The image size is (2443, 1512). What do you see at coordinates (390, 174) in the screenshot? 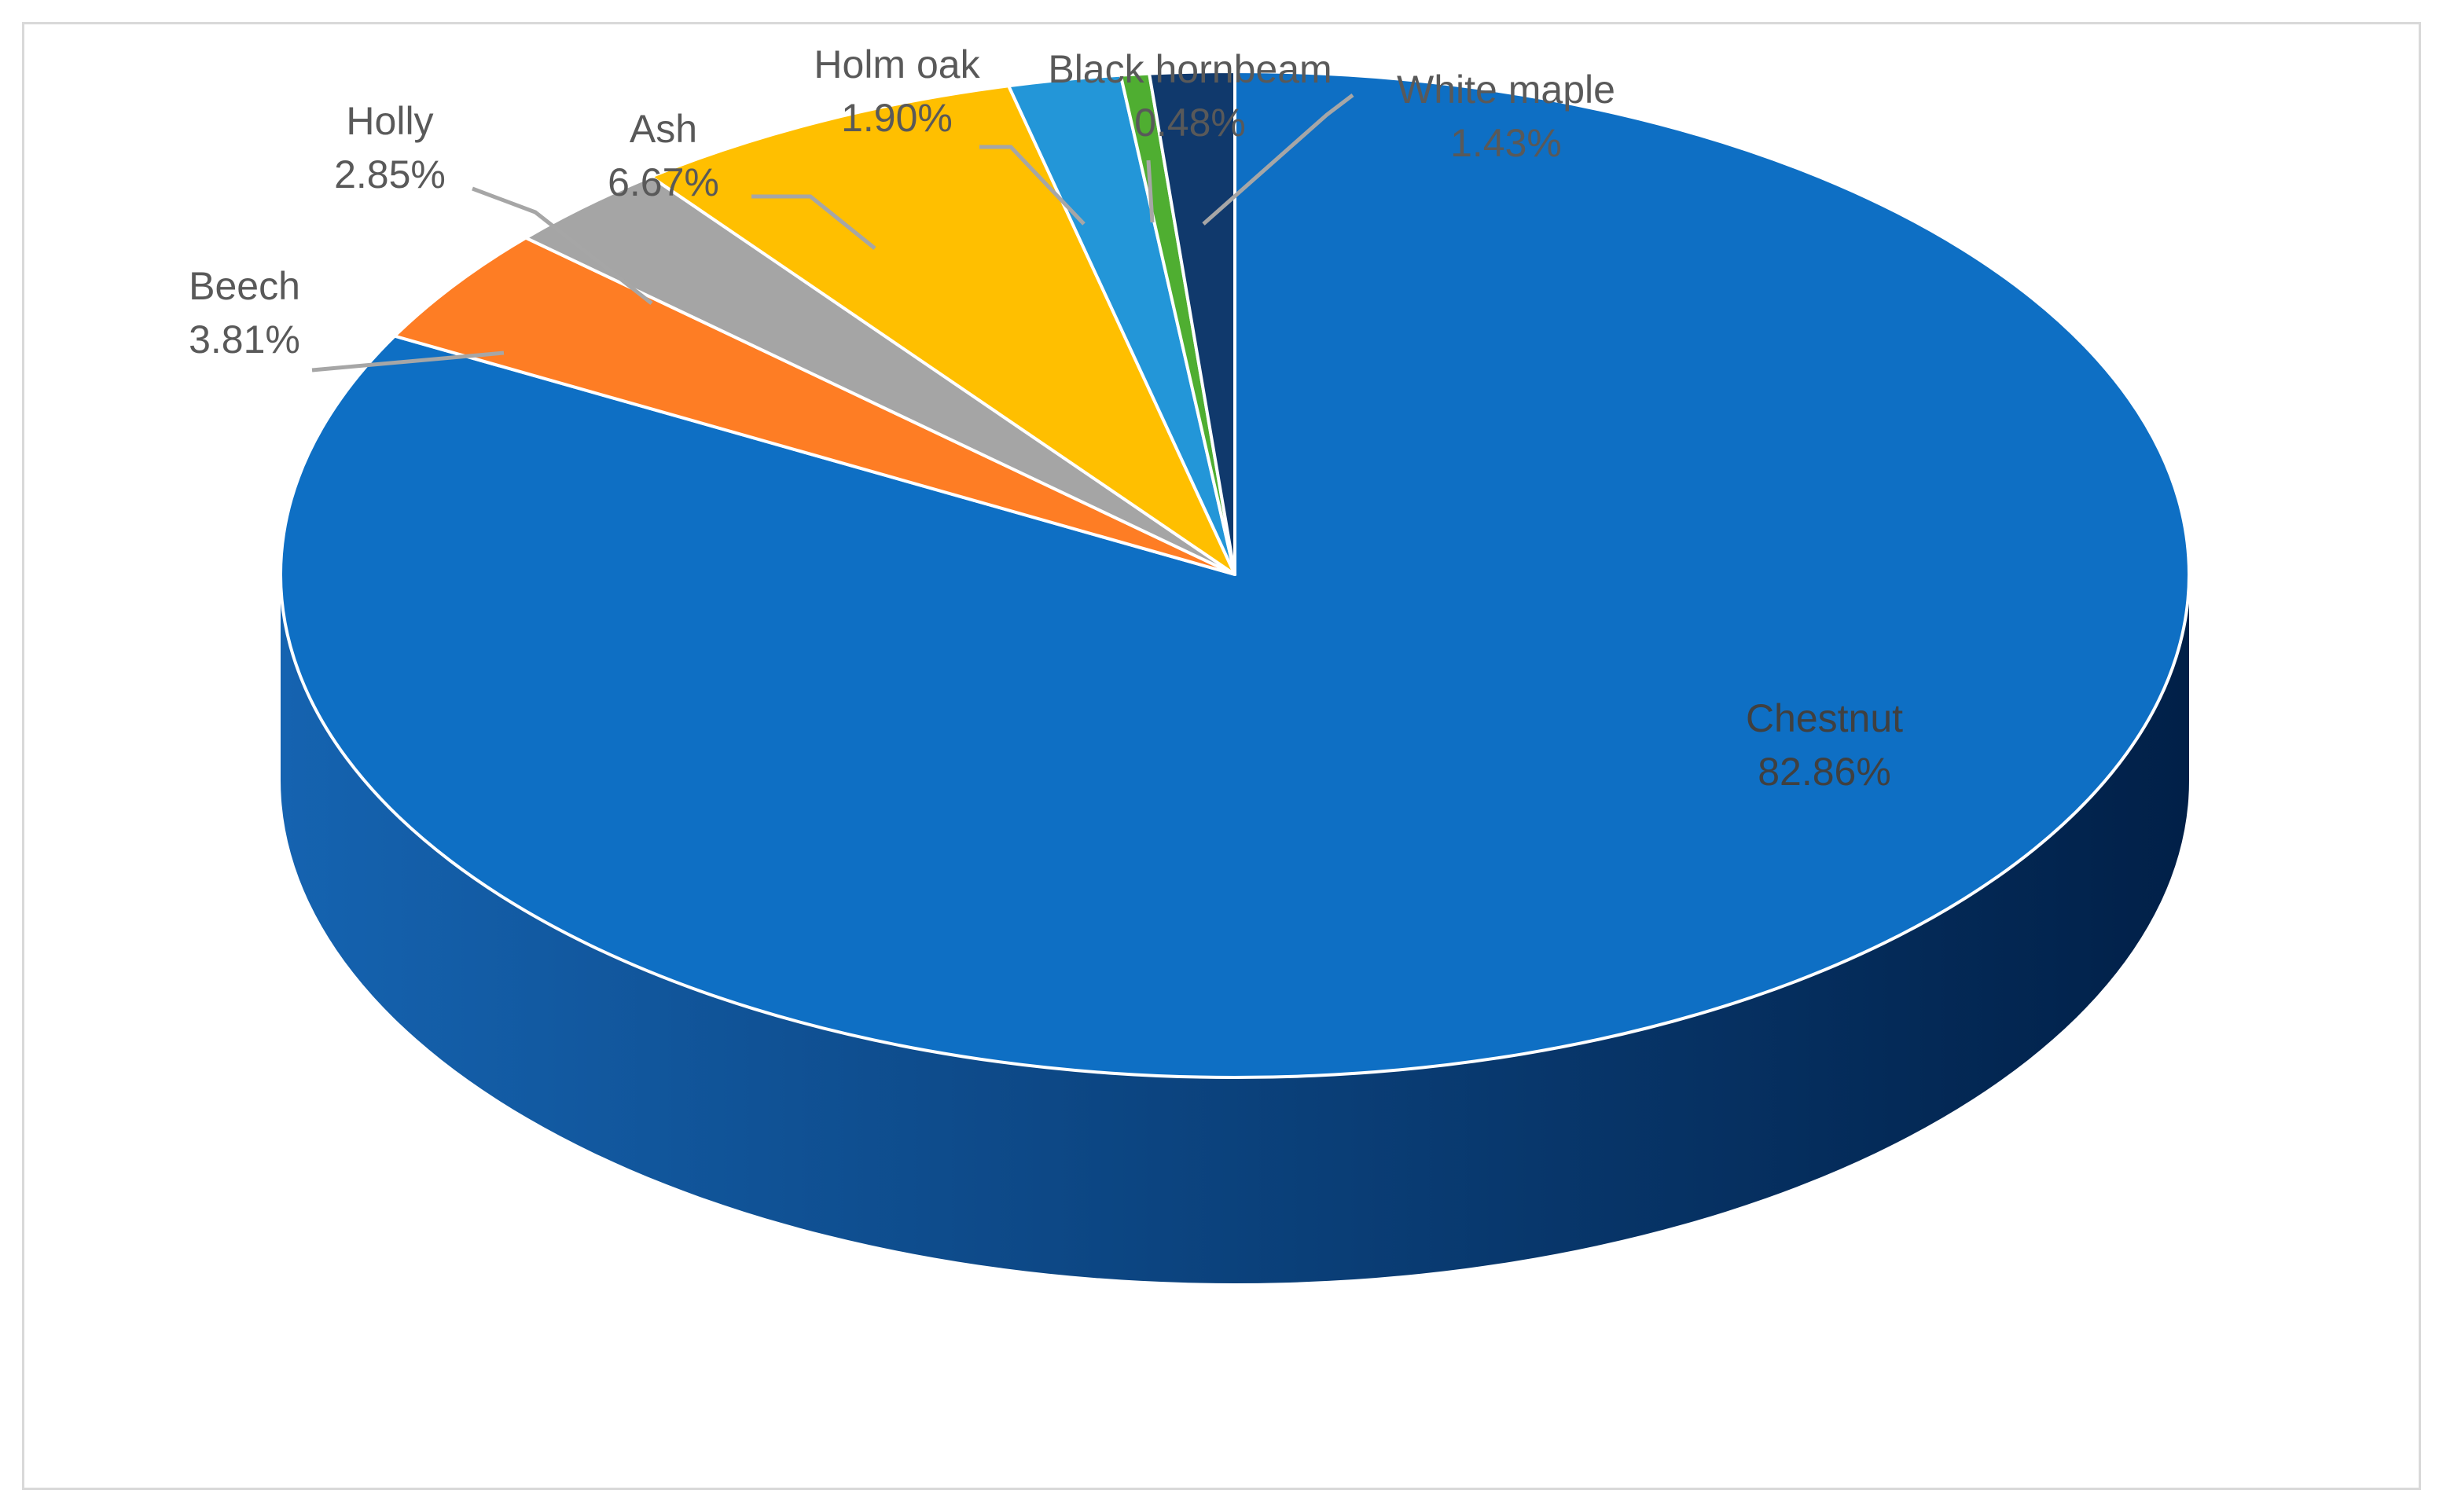
I see `slice-value-holly: 2.85%` at bounding box center [390, 174].